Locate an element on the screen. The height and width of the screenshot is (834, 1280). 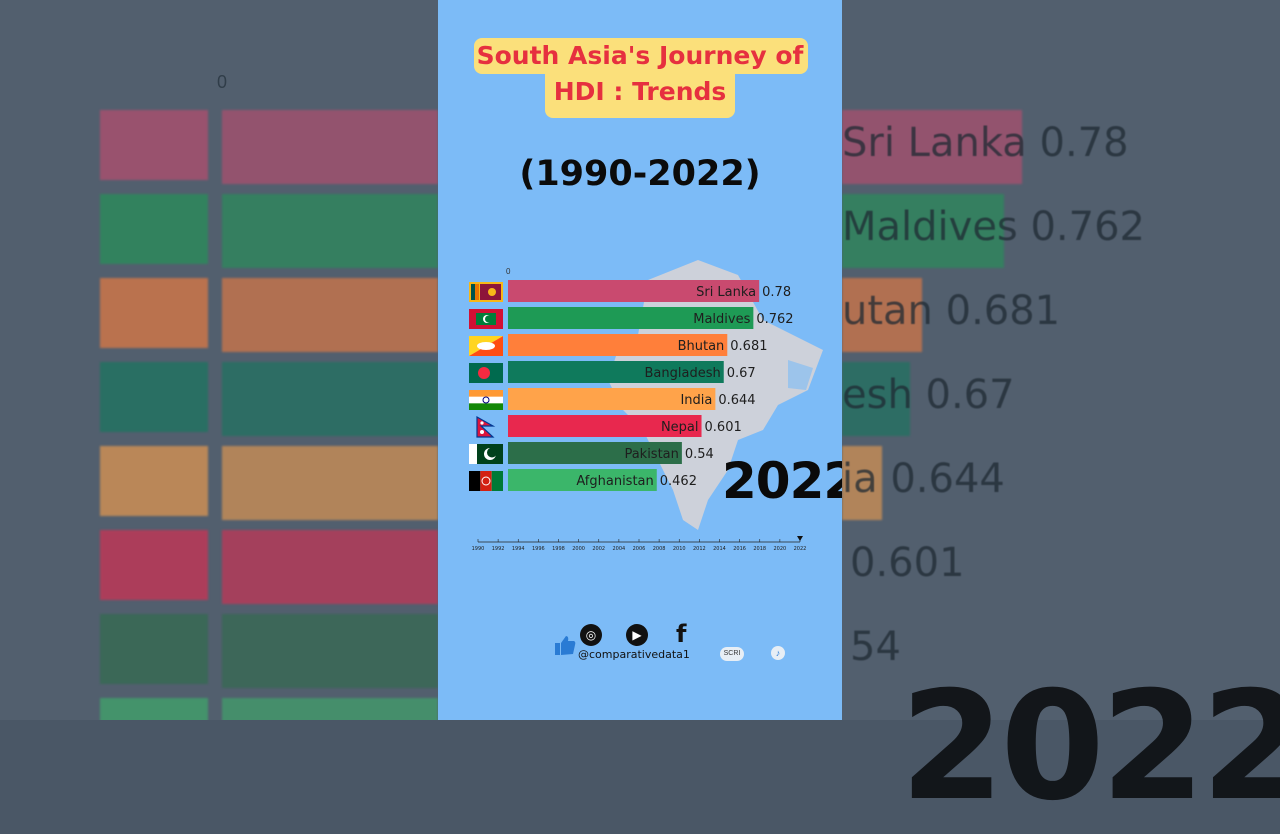
pakistan-flag-icon is located at coordinates (486, 454).